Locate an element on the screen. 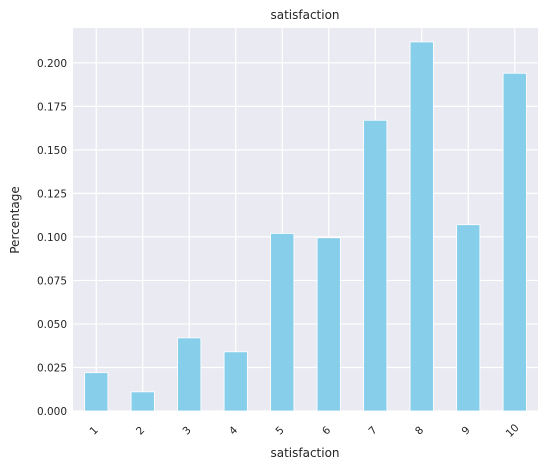 This screenshot has height=469, width=547. chart-title: satisfaction is located at coordinates (304, 15).